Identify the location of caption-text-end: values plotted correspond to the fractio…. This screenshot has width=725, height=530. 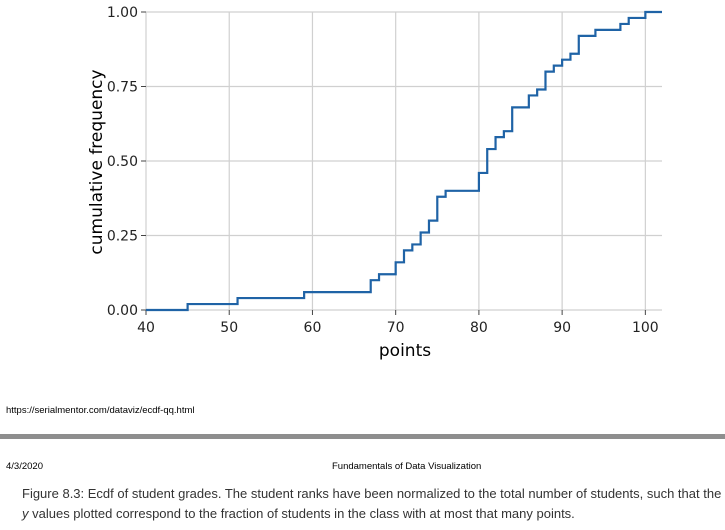
(301, 513).